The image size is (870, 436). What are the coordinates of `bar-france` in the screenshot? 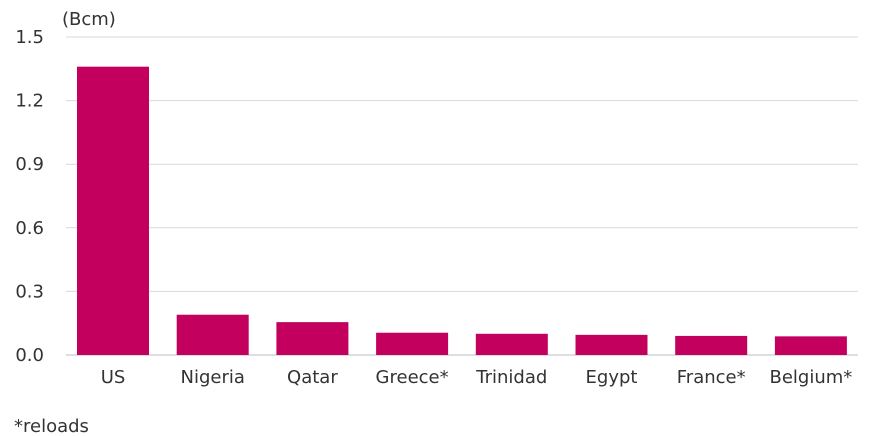 It's located at (711, 345).